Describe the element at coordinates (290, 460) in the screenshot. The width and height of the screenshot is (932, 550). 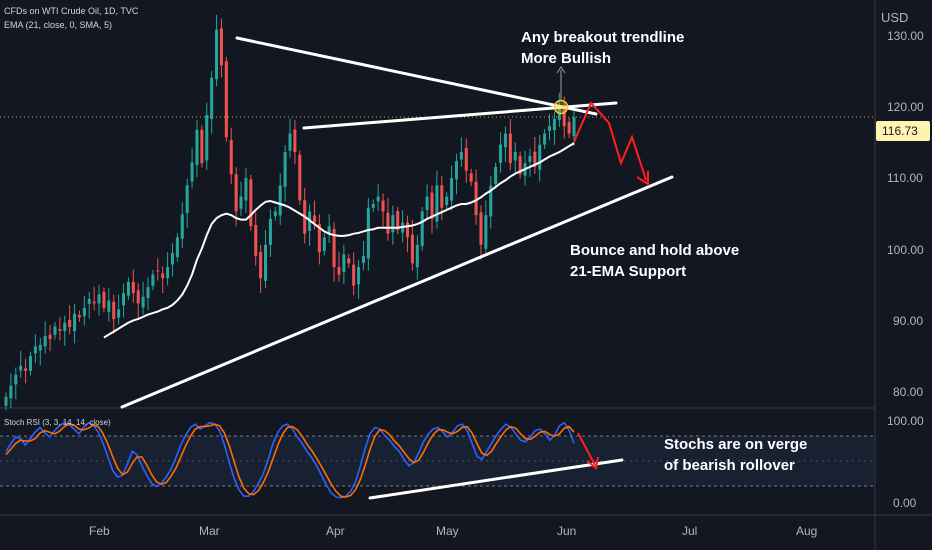
I see `stoch-d-line` at that location.